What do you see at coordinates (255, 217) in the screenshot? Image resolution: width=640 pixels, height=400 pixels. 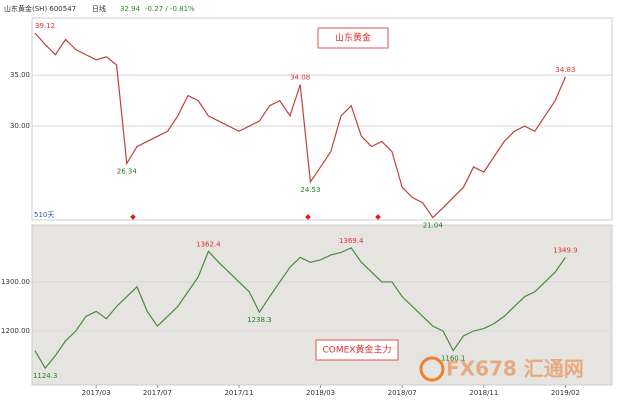 I see `markers` at bounding box center [255, 217].